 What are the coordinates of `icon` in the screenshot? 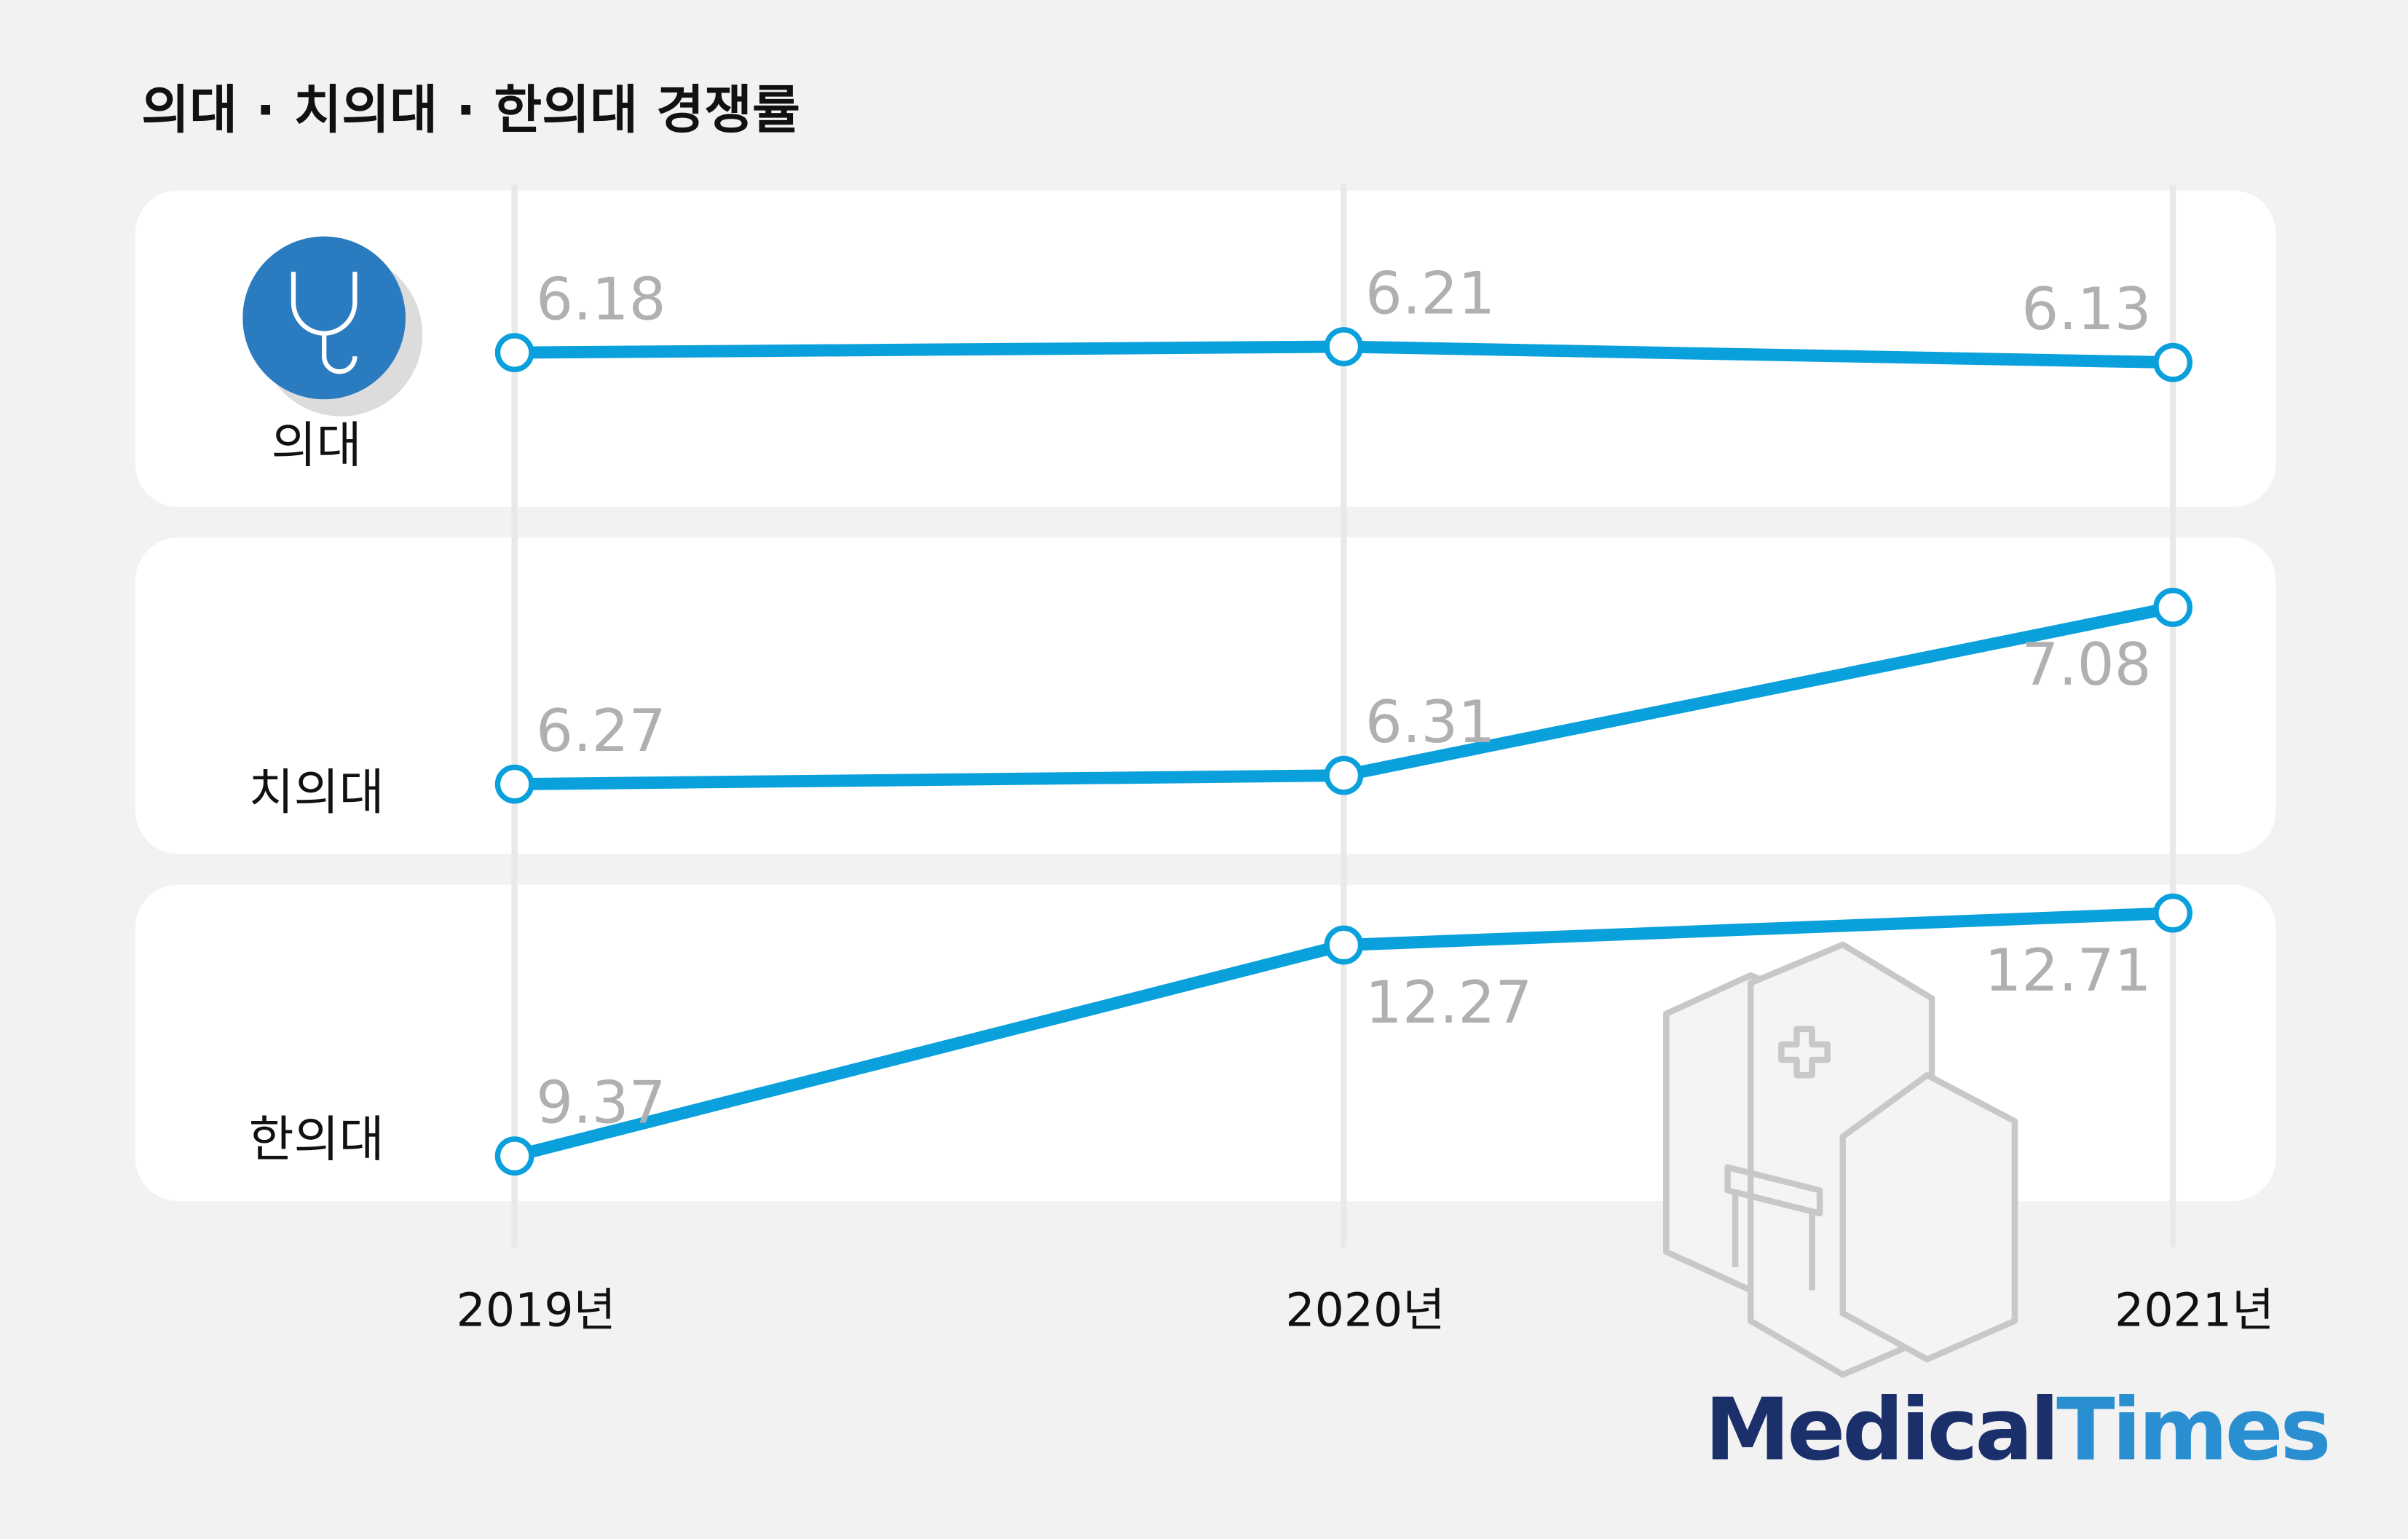 It's located at (324, 318).